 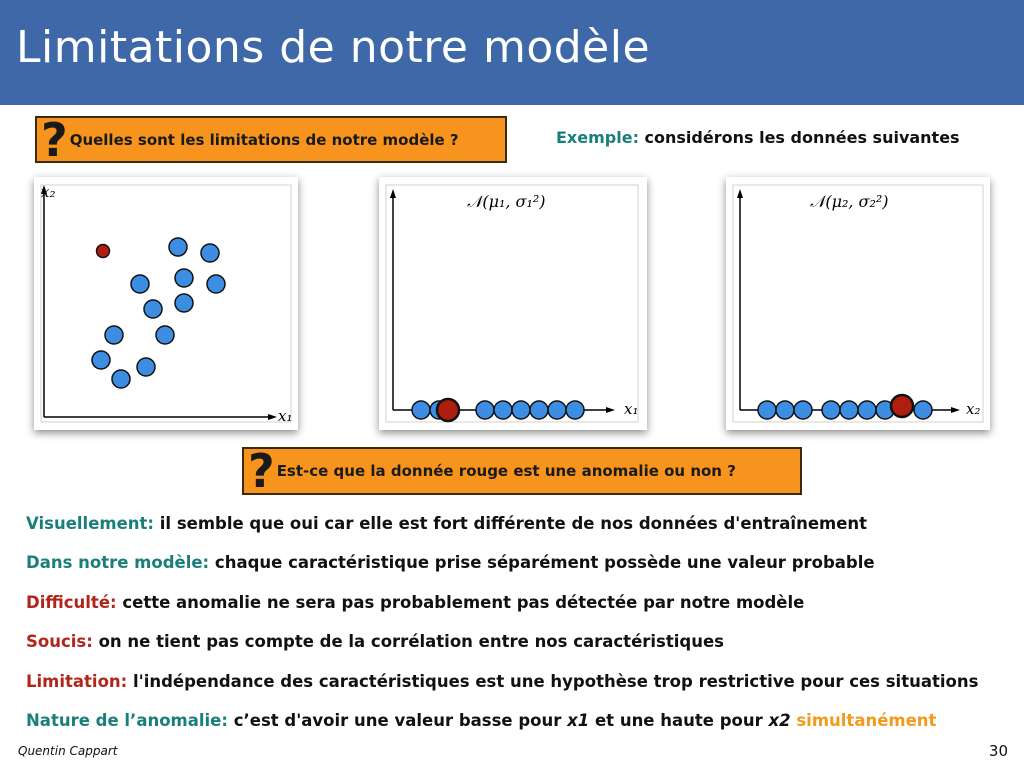 I want to click on slide-title: Limitations de notre modèle, so click(x=333, y=47).